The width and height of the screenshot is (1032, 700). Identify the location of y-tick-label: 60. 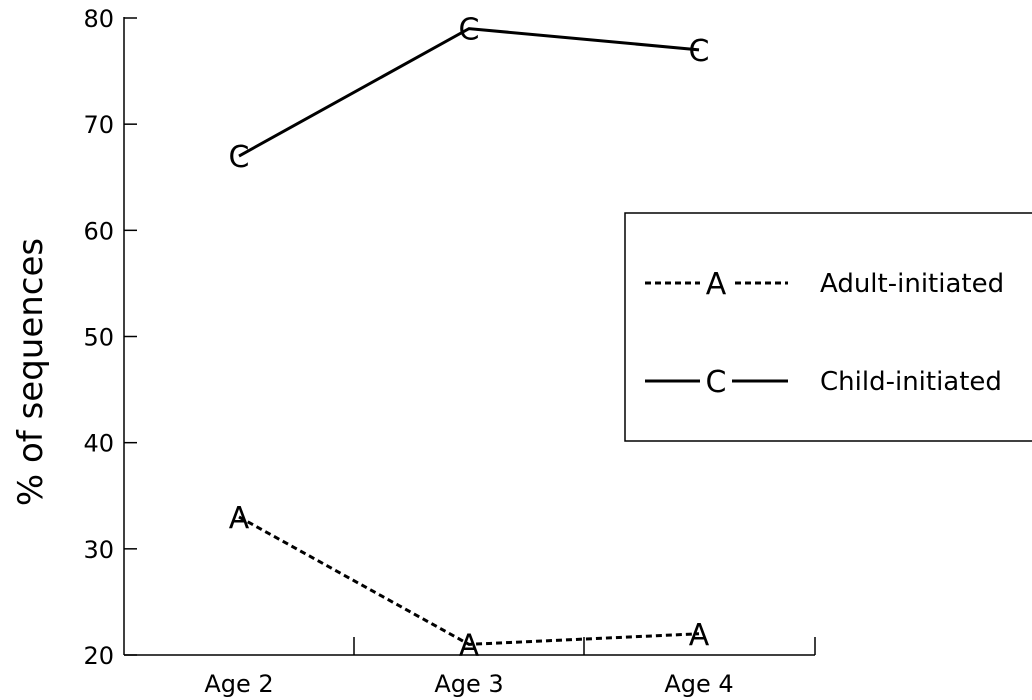
(98, 231).